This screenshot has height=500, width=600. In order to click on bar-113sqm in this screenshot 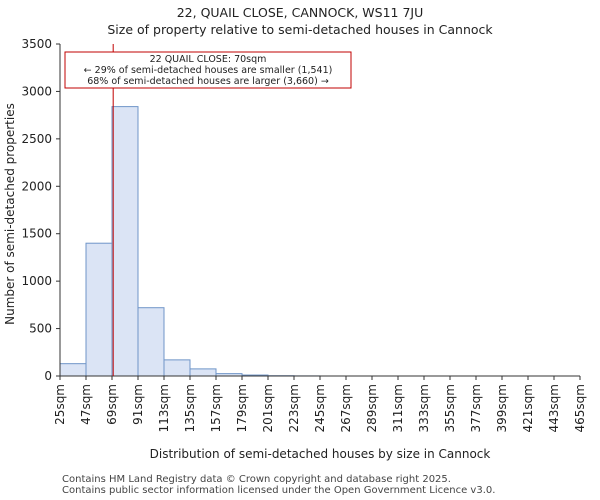, I will do `click(177, 368)`.